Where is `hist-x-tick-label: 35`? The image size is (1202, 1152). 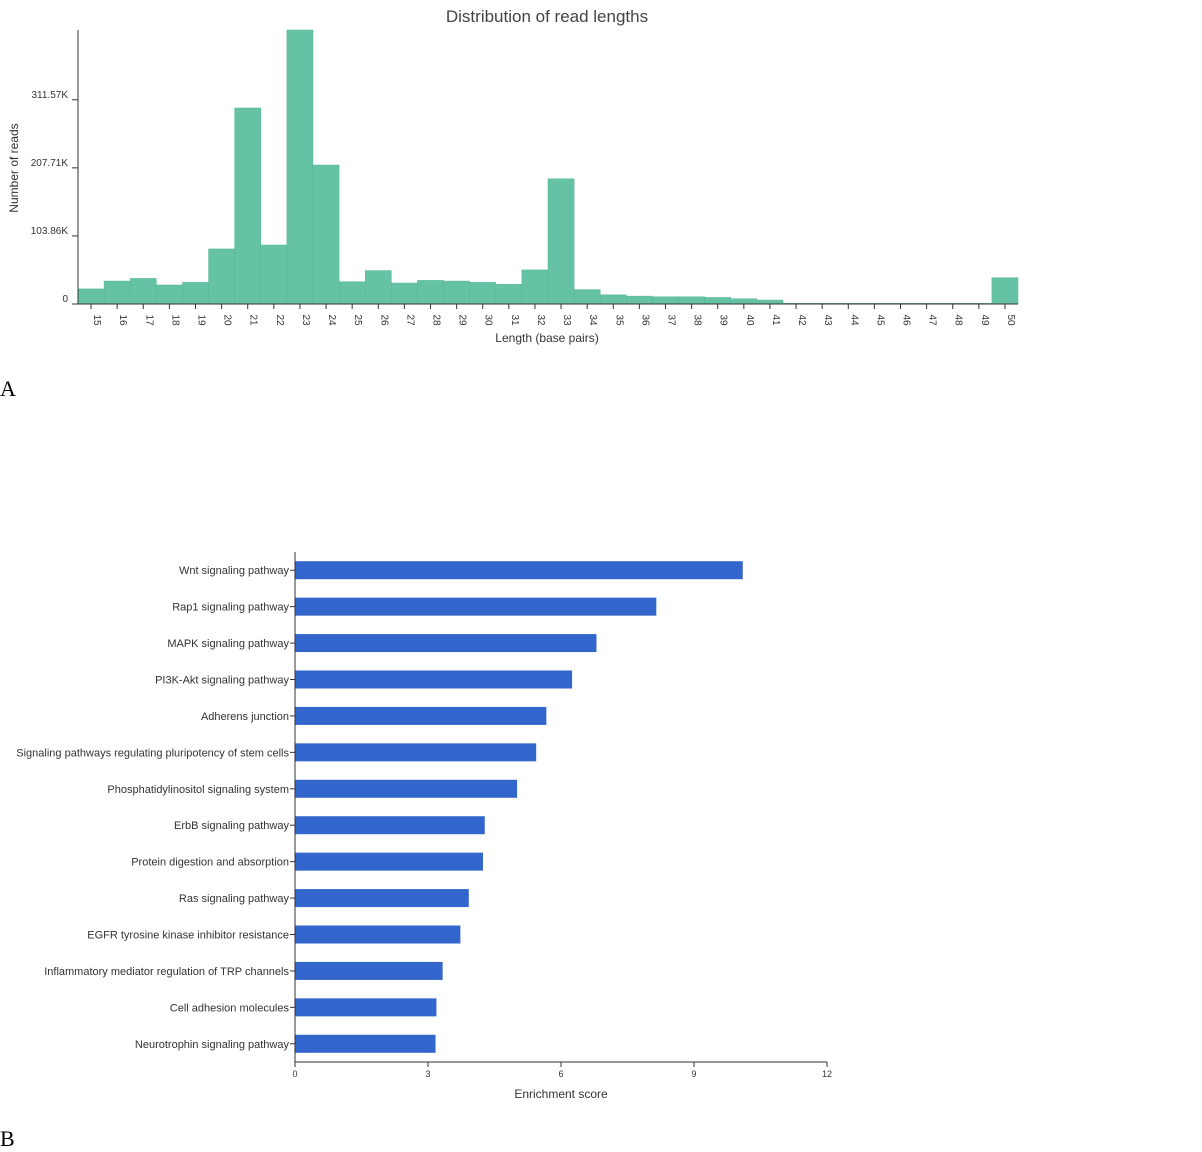 hist-x-tick-label: 35 is located at coordinates (618, 320).